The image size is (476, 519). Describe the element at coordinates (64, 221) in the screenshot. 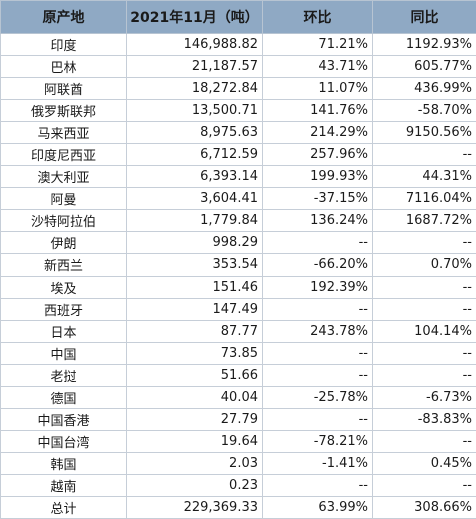

I see `origin-cell: 沙特阿拉伯` at that location.